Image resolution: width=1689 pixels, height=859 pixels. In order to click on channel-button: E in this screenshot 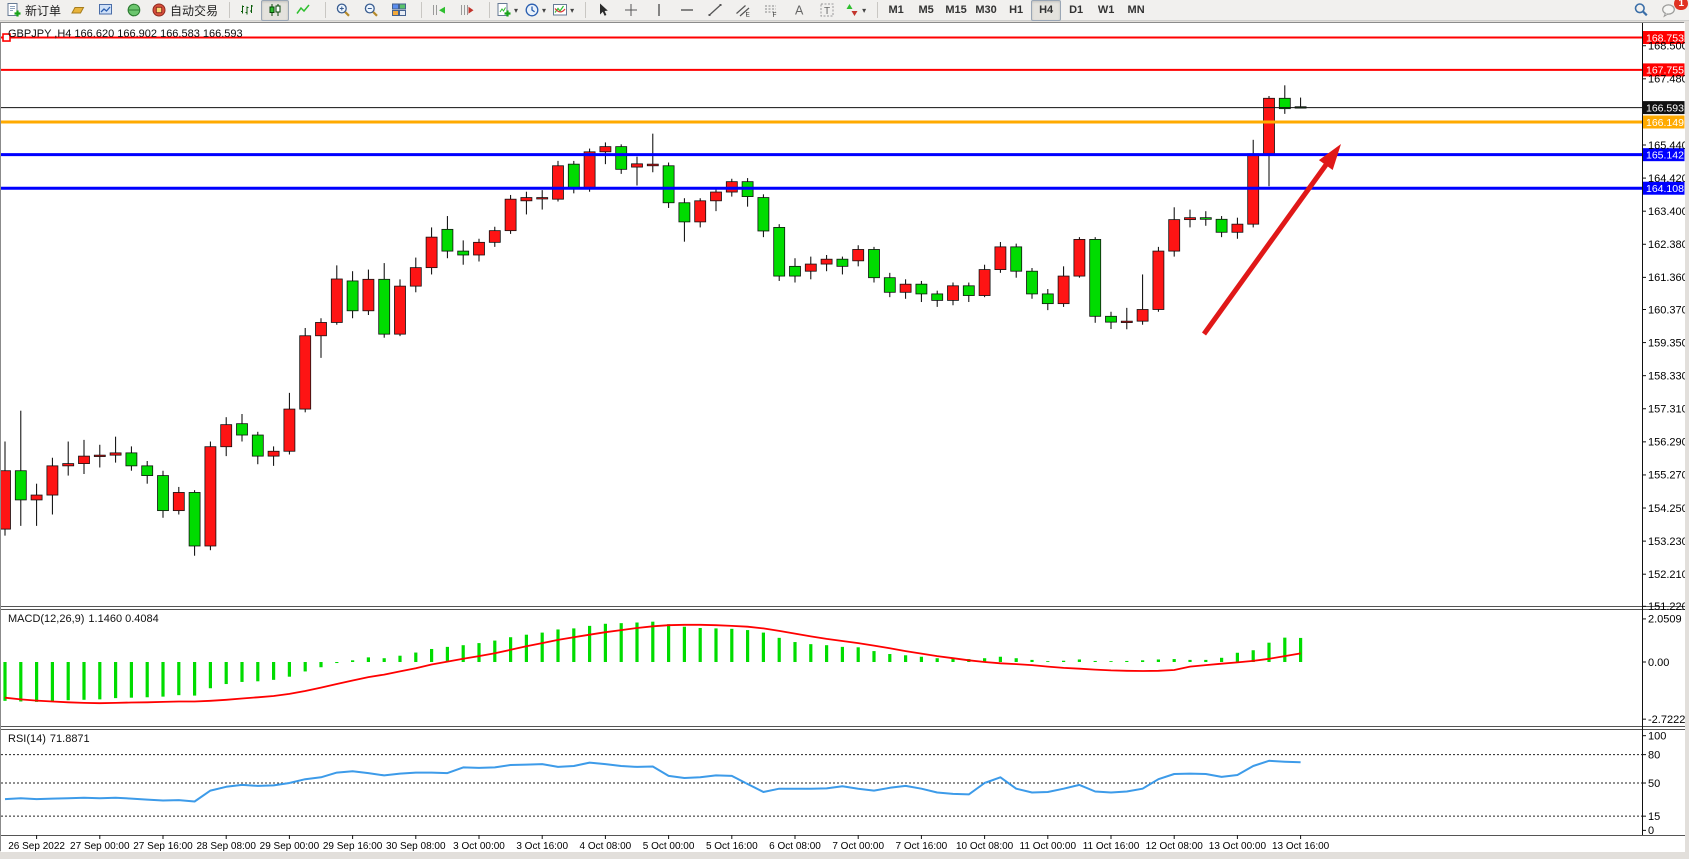, I will do `click(743, 10)`.